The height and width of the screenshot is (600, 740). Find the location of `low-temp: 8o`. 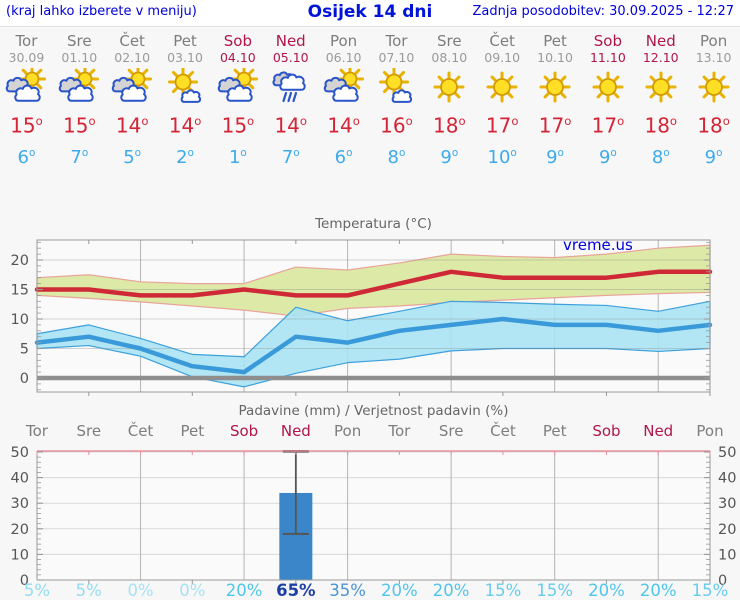

low-temp: 8o is located at coordinates (660, 157).